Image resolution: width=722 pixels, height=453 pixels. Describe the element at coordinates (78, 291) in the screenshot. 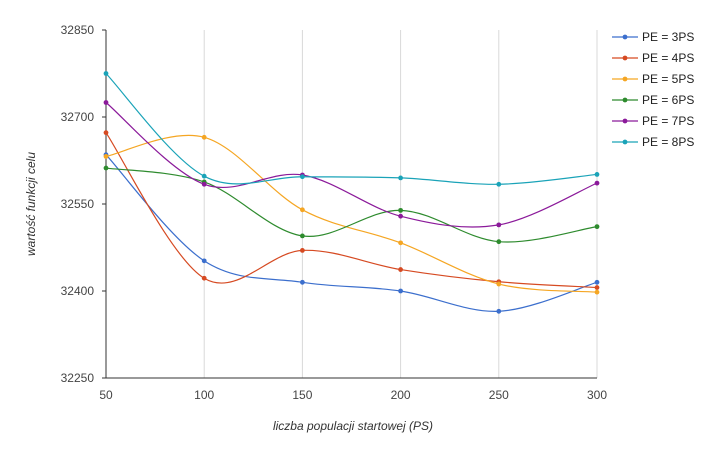

I see `y-tick-label: 32400` at that location.